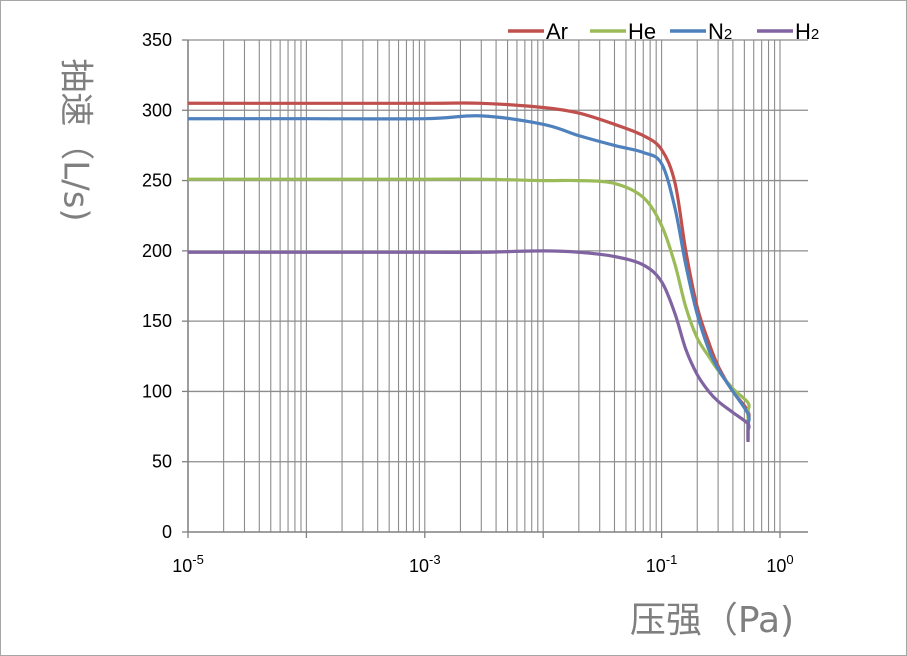  What do you see at coordinates (157, 391) in the screenshot?
I see `y-tick-label: 100` at bounding box center [157, 391].